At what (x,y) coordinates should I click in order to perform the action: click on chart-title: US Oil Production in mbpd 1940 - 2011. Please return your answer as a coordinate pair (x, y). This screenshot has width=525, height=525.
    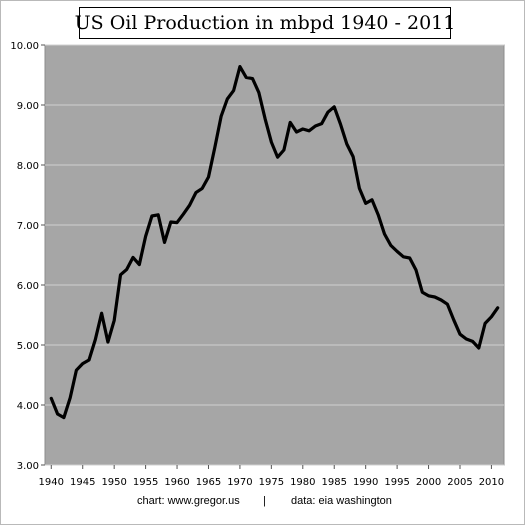
    Looking at the image, I should click on (265, 23).